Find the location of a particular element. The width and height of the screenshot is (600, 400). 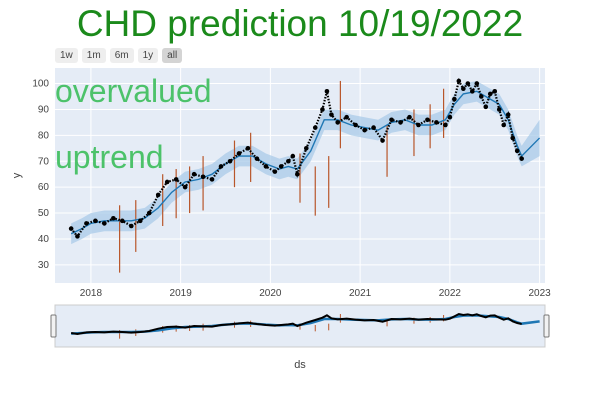

y-tick-label: 30 is located at coordinates (44, 265).